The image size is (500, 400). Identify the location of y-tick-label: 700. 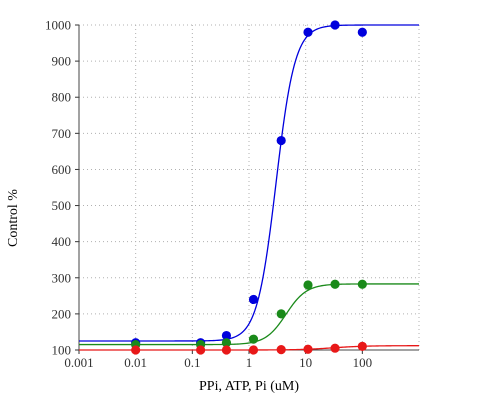
(62, 133).